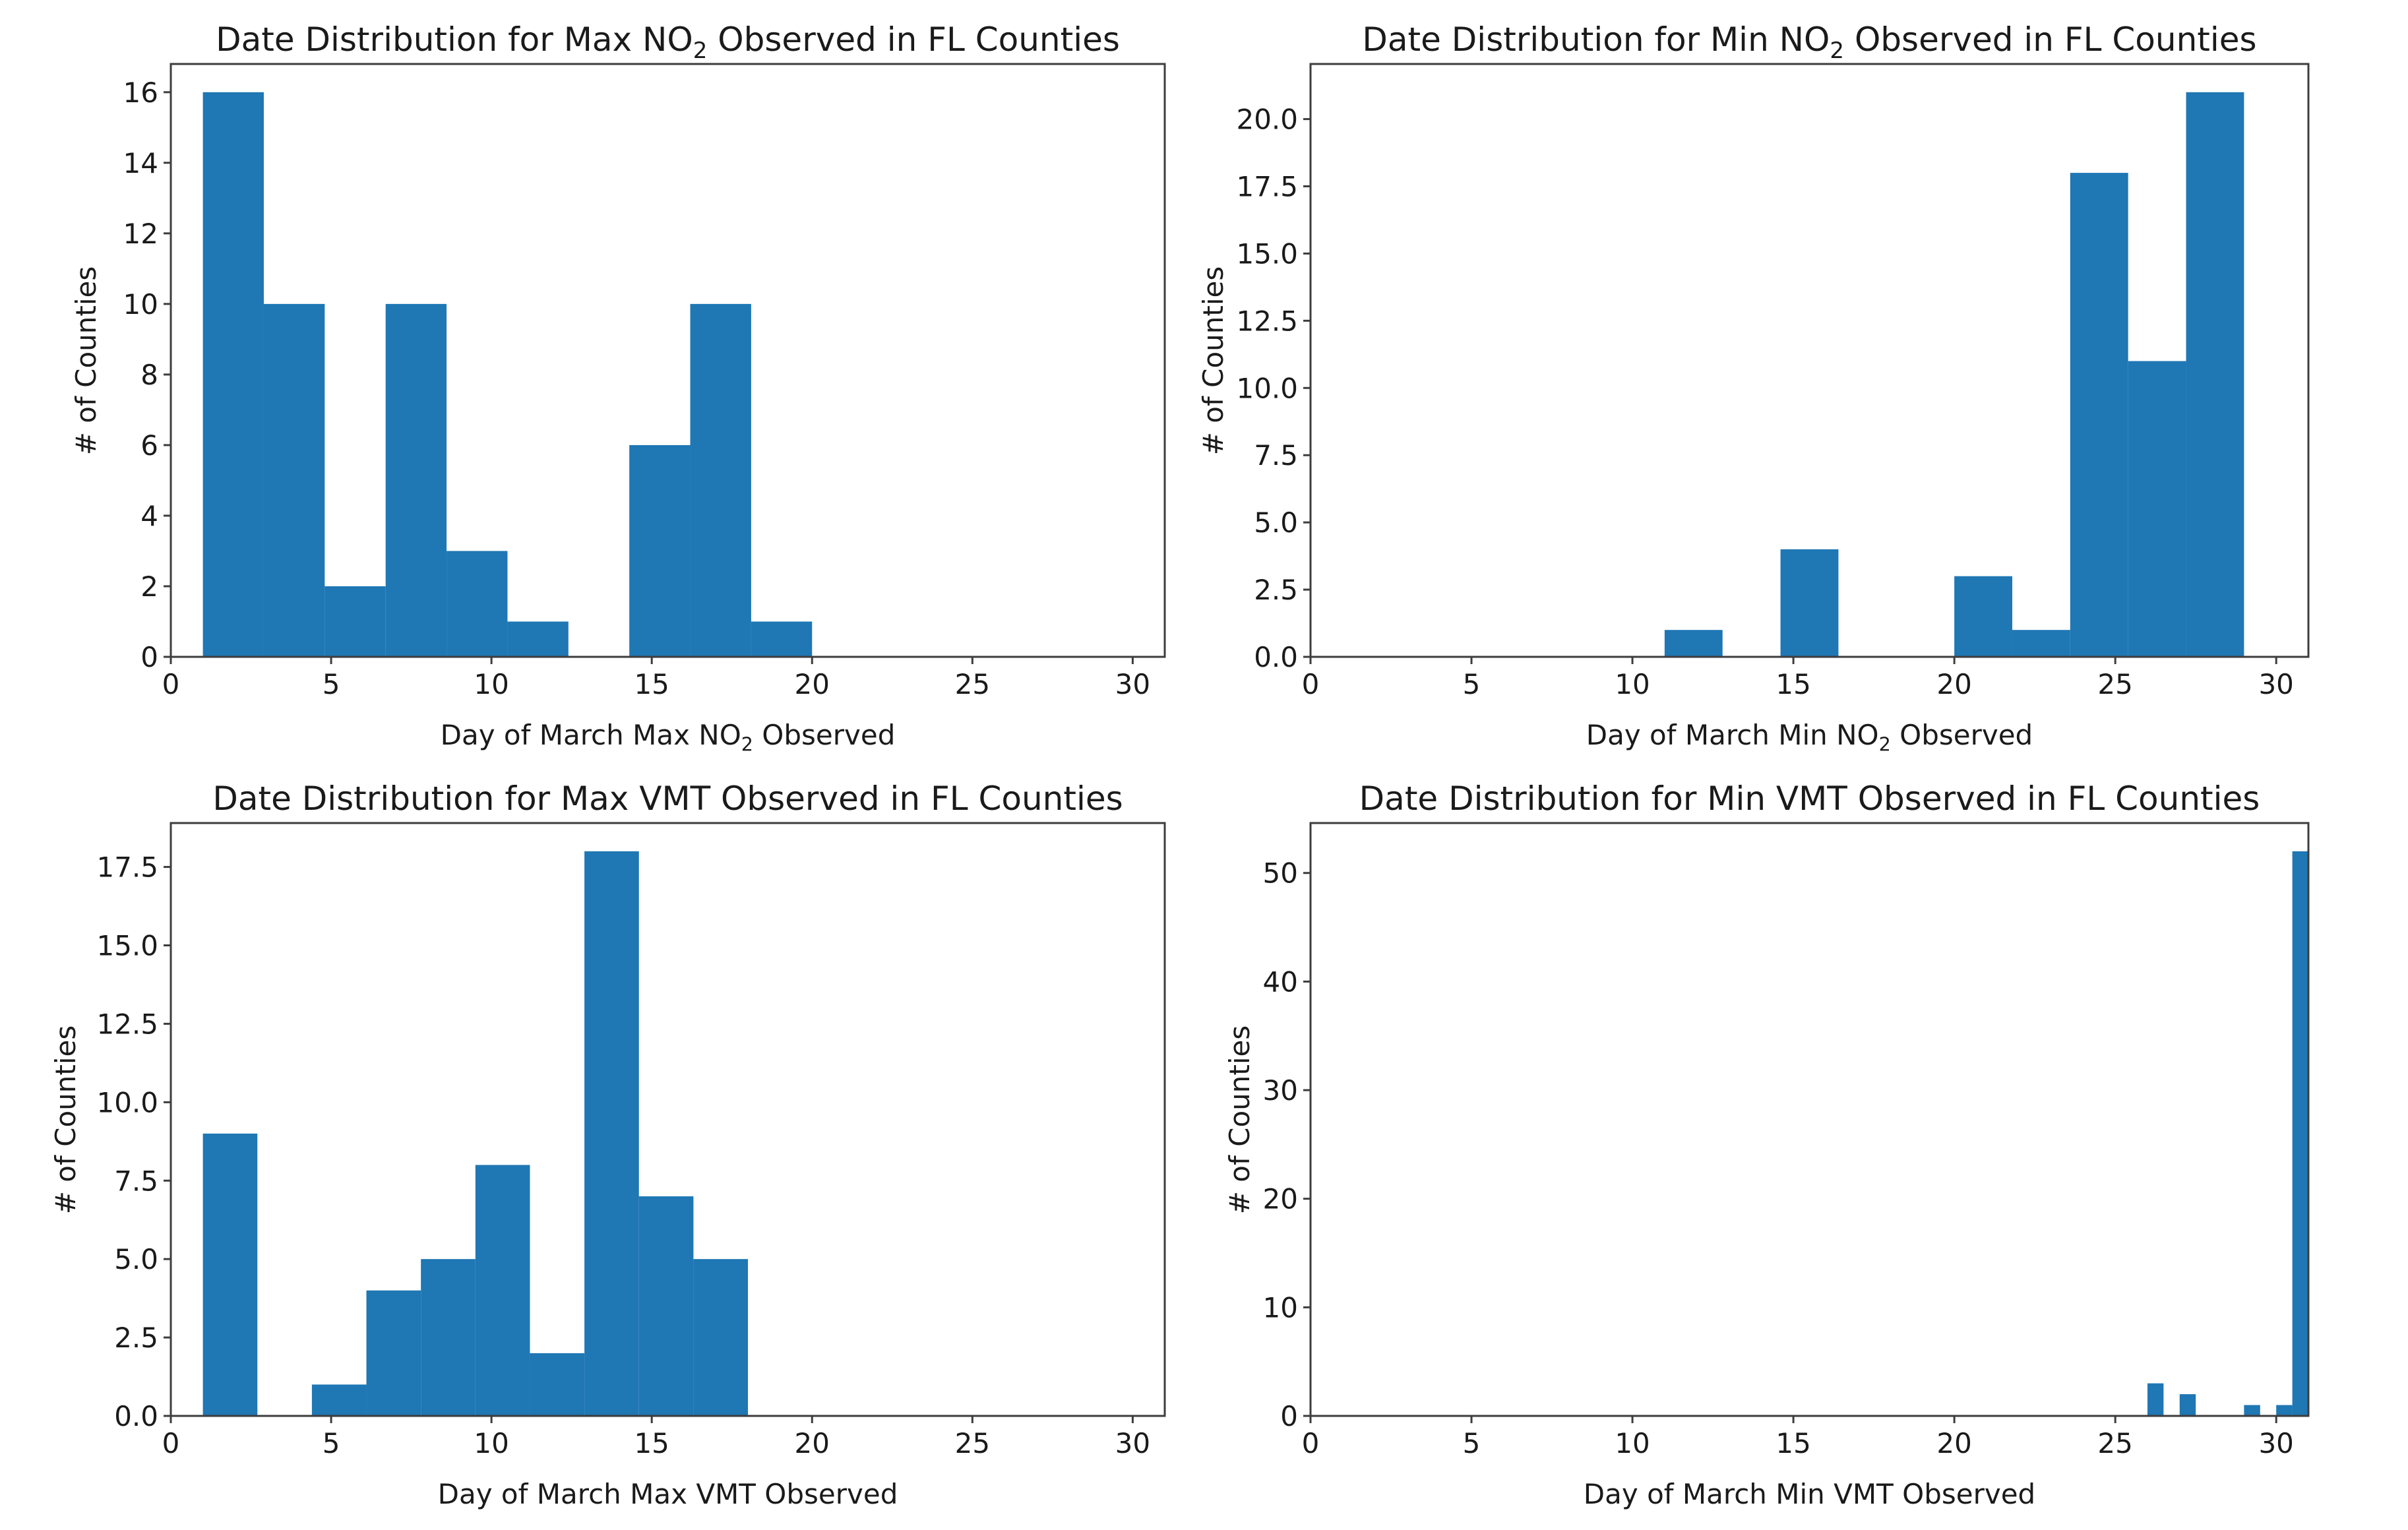 The height and width of the screenshot is (1530, 2408). Describe the element at coordinates (149, 445) in the screenshot. I see `y-tick-label: 6` at that location.